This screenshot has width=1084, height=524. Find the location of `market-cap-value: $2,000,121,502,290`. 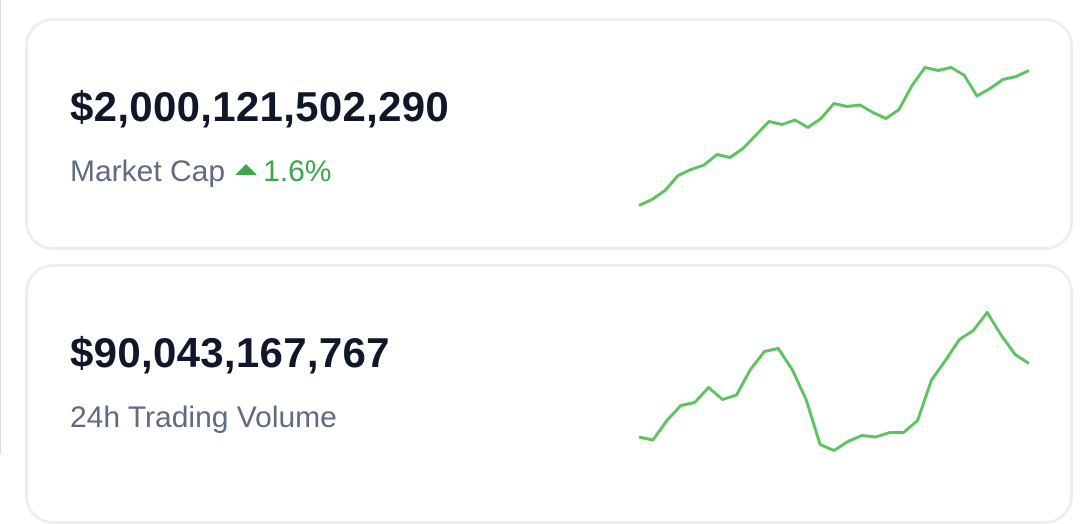

market-cap-value: $2,000,121,502,290 is located at coordinates (260, 106).